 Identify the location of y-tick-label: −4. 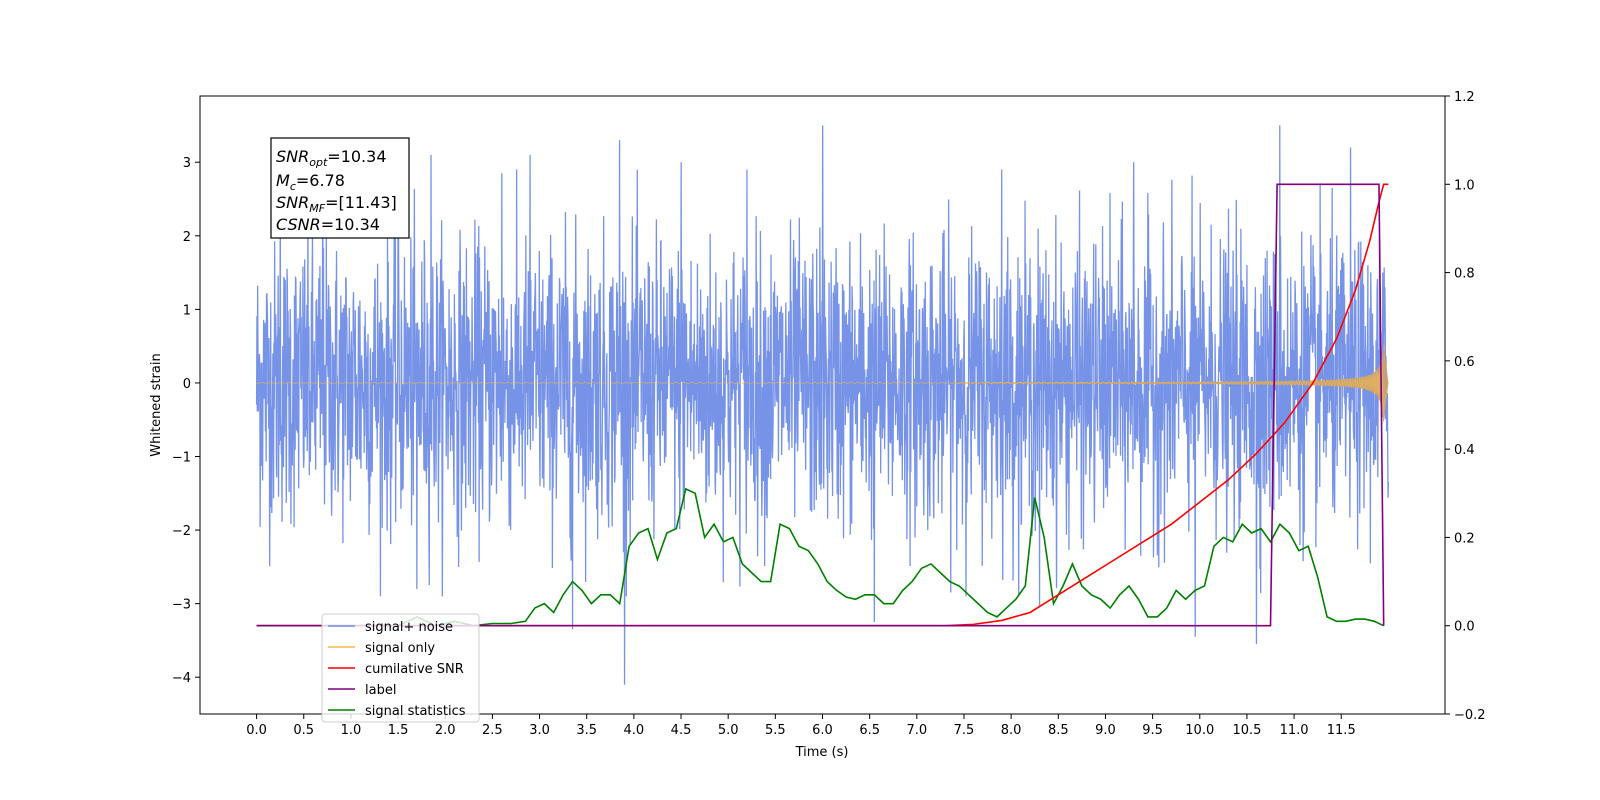
(181, 678).